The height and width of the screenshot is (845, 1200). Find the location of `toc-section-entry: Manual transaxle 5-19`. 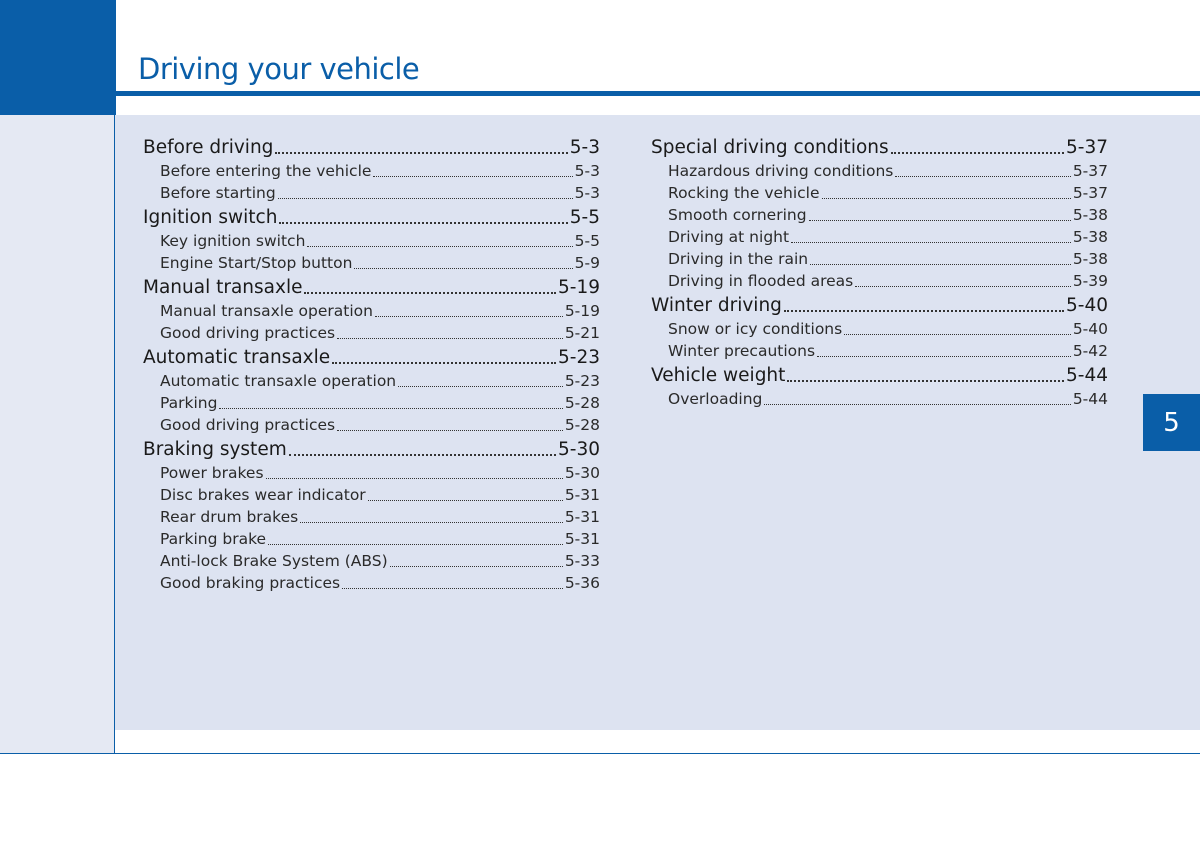

toc-section-entry: Manual transaxle 5-19 is located at coordinates (371, 288).